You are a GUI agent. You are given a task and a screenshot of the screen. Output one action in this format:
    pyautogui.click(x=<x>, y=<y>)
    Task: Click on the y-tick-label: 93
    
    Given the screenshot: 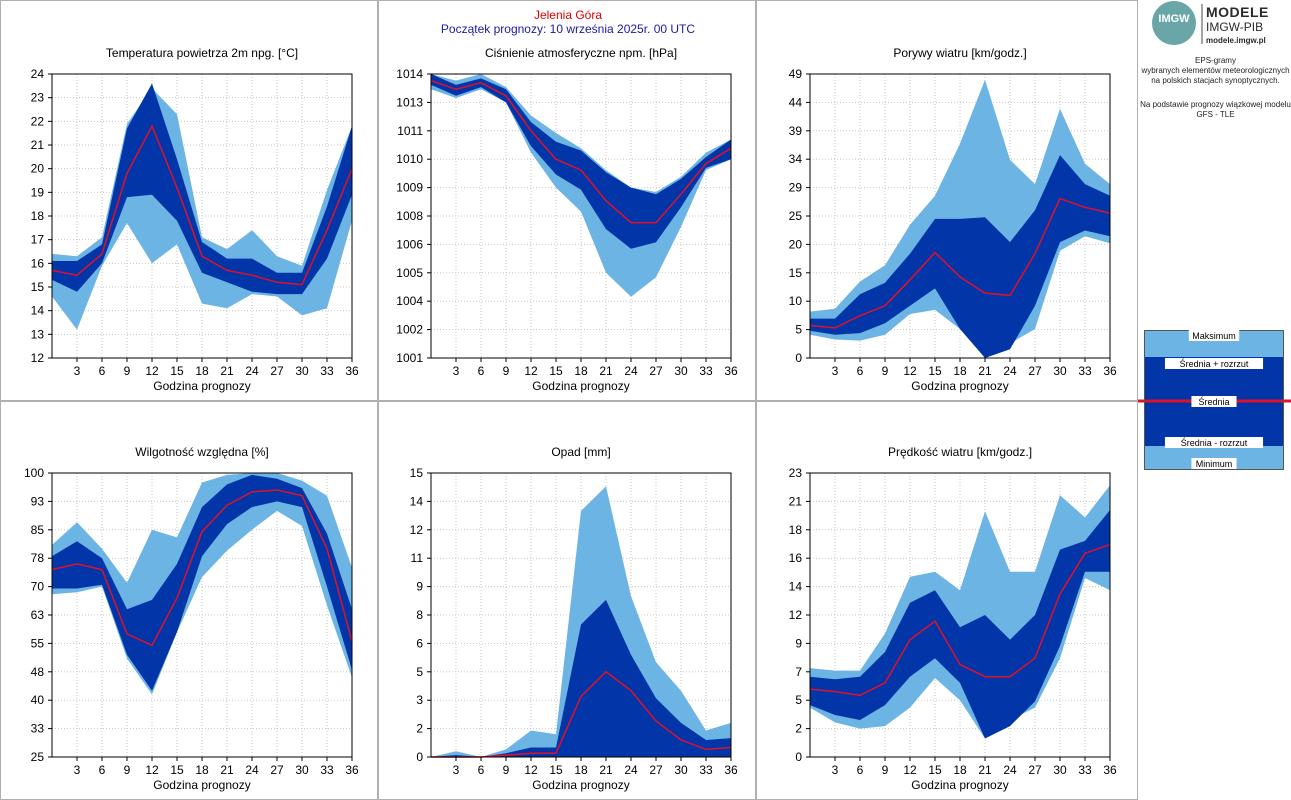 What is the action you would take?
    pyautogui.click(x=38, y=501)
    